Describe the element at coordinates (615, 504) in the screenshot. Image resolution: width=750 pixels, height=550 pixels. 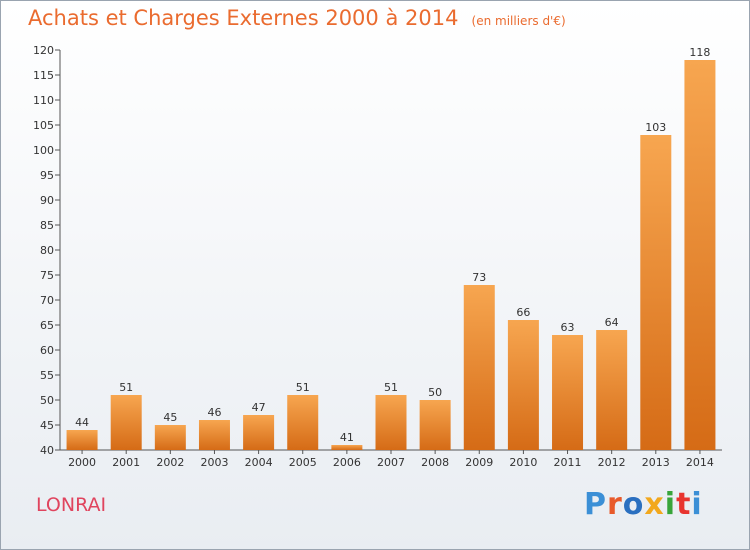
I see `logo-letter: r` at that location.